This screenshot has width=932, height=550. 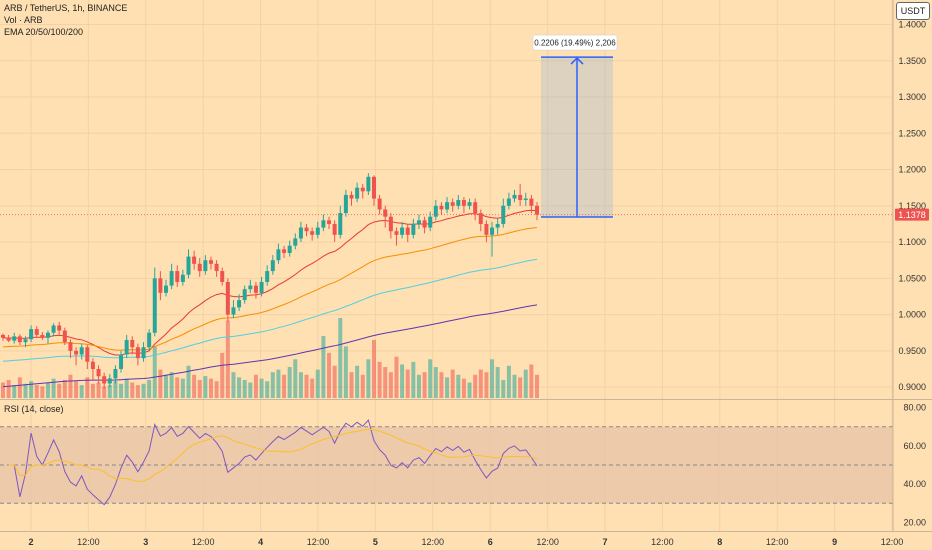 What do you see at coordinates (44, 32) in the screenshot?
I see `ema-legend: EMA 20/50/100/200` at bounding box center [44, 32].